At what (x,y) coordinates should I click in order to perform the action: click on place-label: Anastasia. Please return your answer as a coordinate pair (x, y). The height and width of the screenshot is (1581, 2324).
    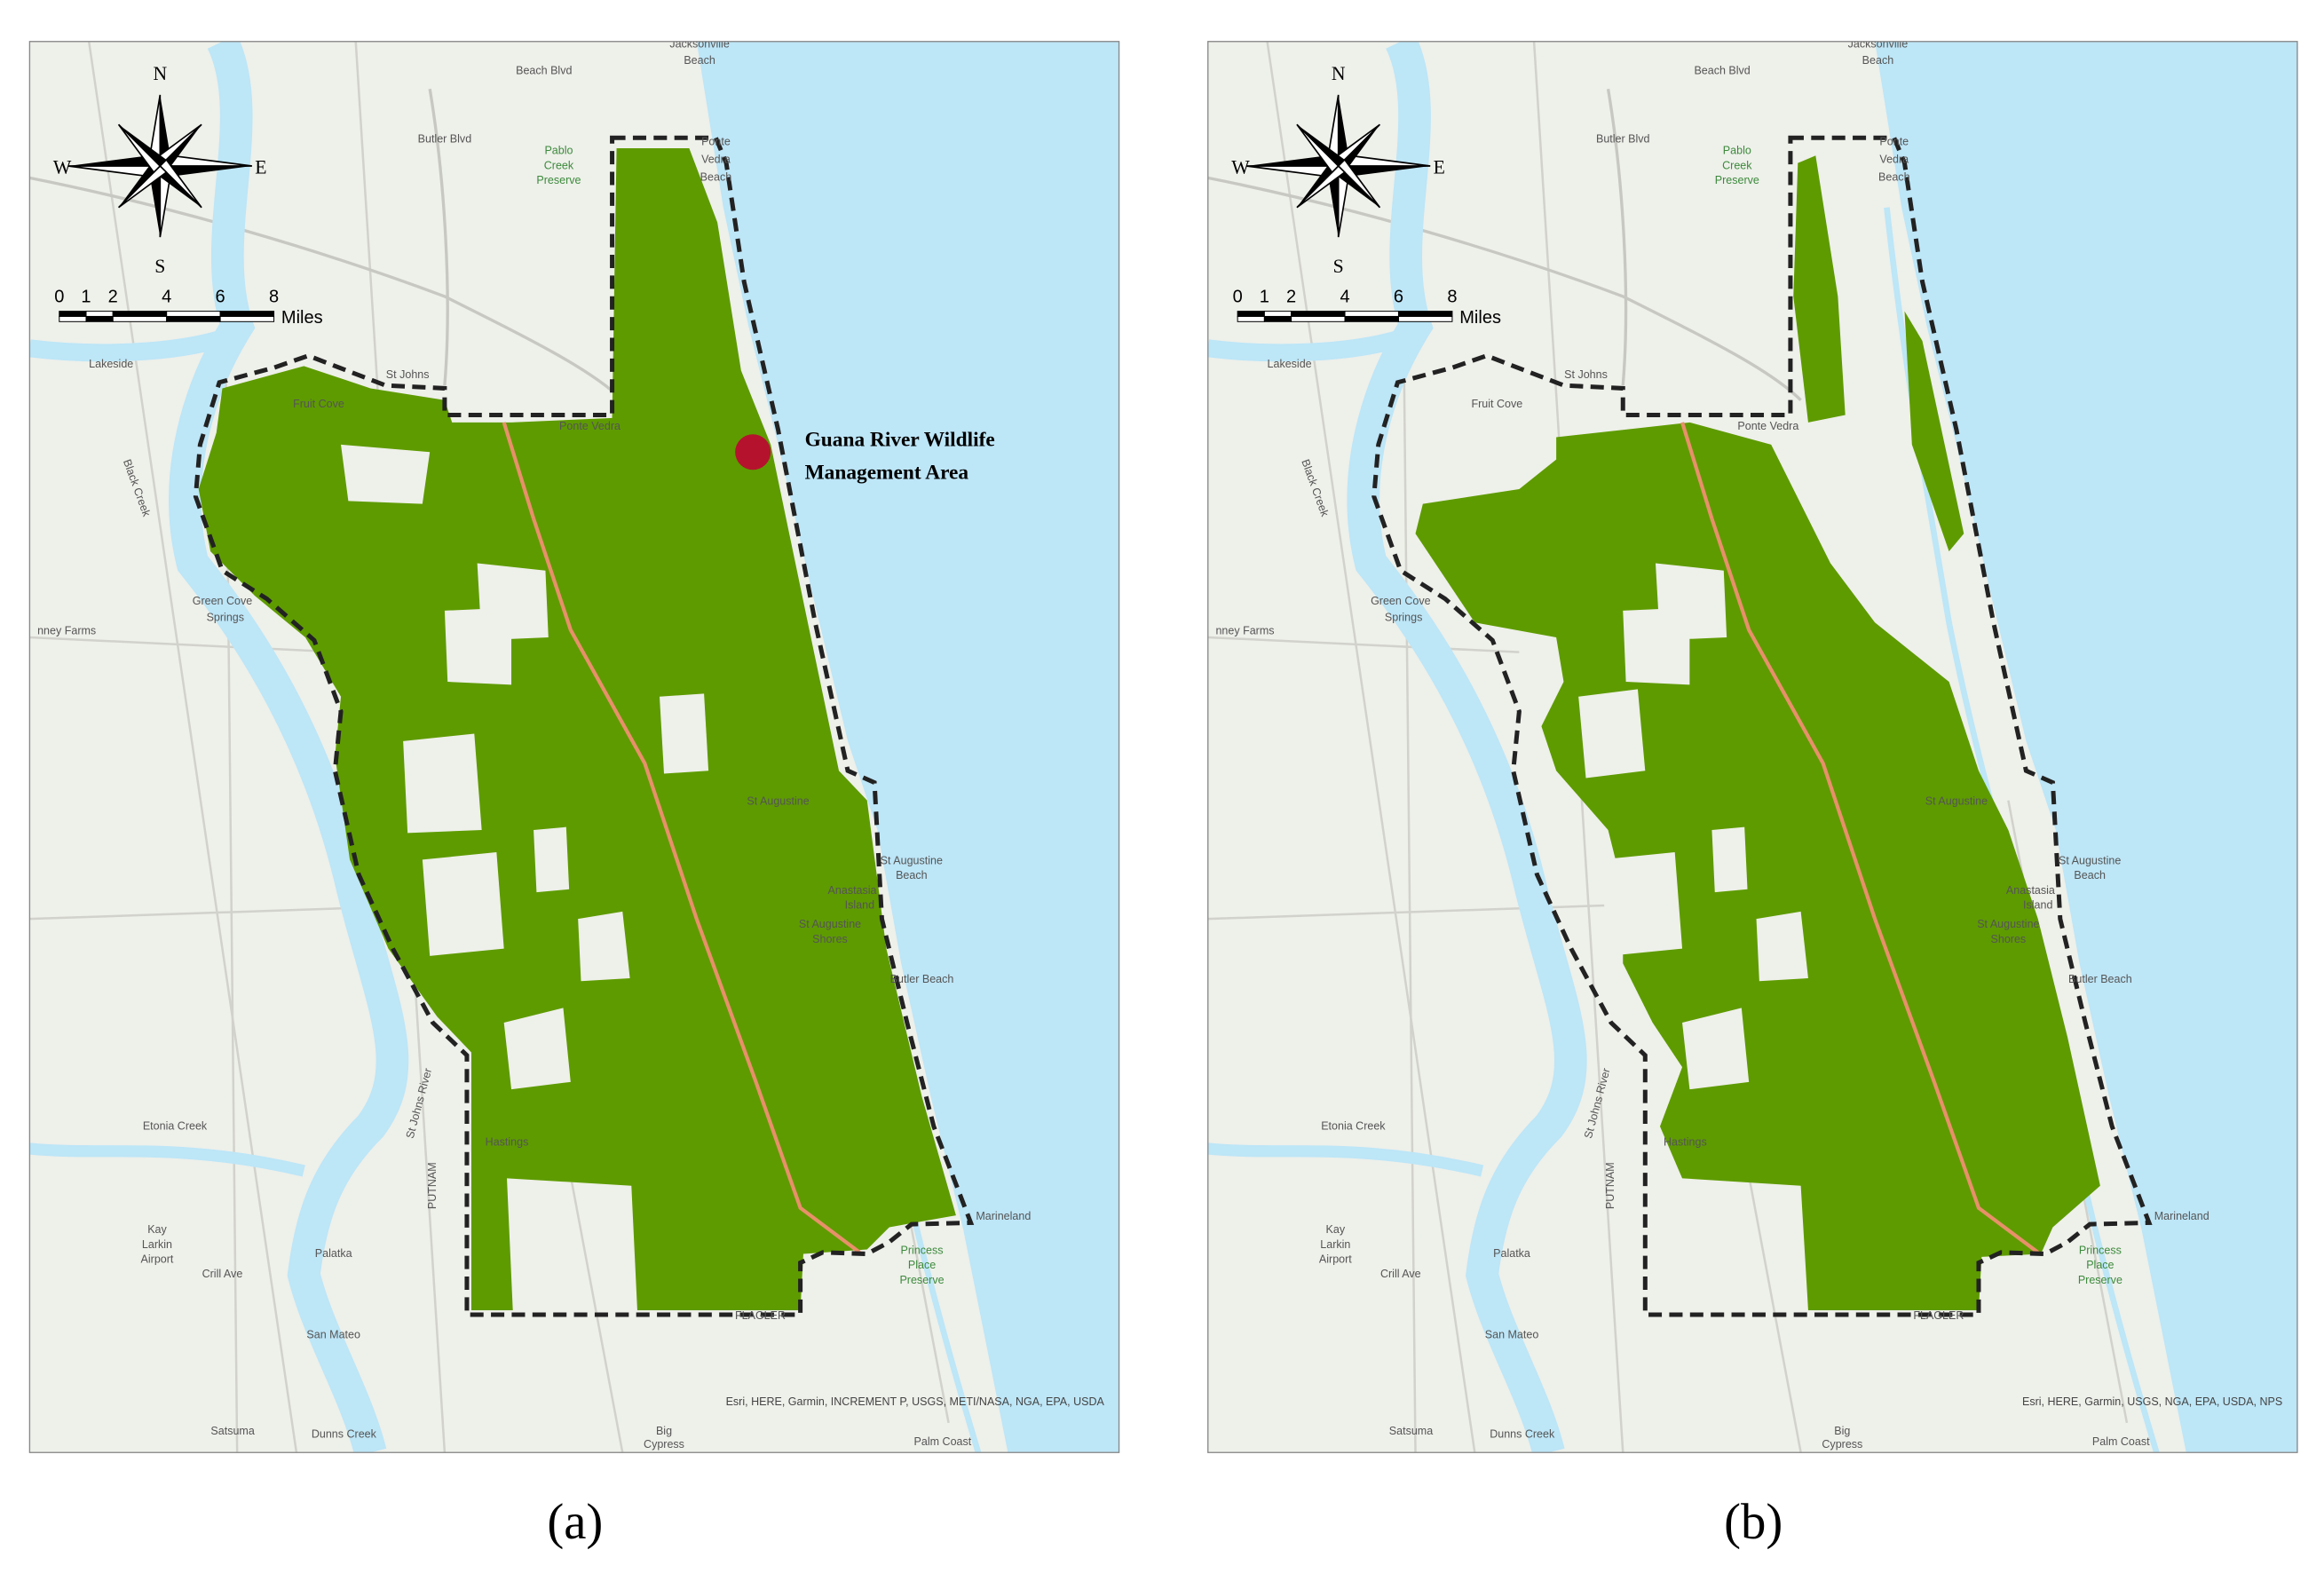
    Looking at the image, I should click on (852, 890).